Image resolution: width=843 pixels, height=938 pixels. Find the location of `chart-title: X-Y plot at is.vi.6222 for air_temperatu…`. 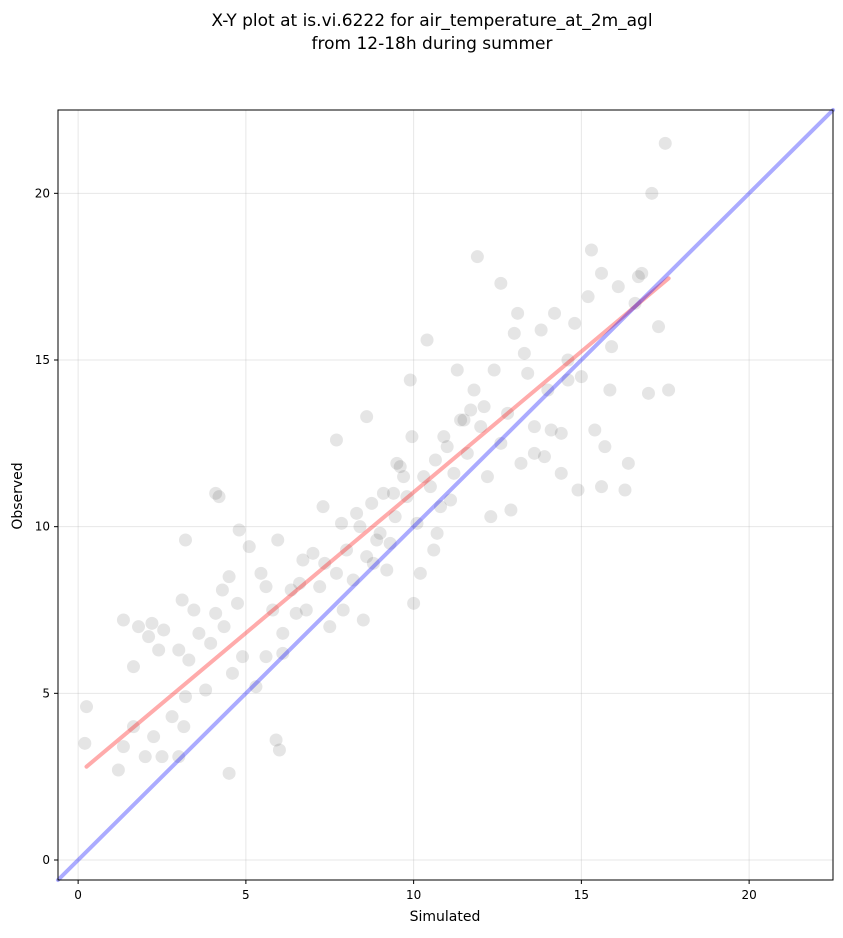

chart-title: X-Y plot at is.vi.6222 for air_temperatu… is located at coordinates (431, 21).